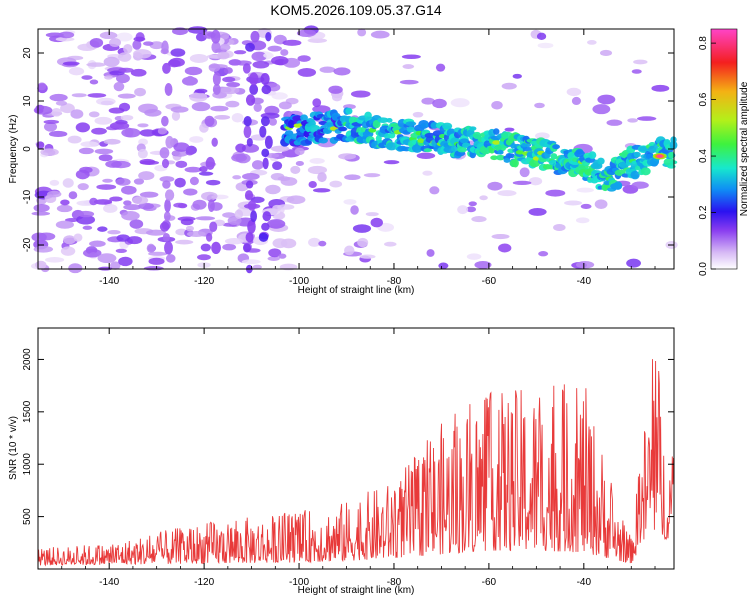  What do you see at coordinates (703, 212) in the screenshot?
I see `colorbar-tick-label: 0.2` at bounding box center [703, 212].